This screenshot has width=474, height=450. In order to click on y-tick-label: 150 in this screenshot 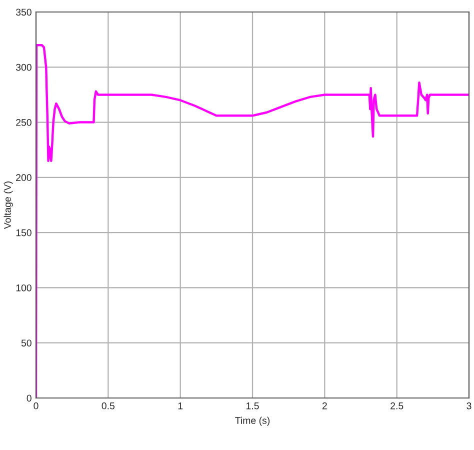, I will do `click(24, 232)`.